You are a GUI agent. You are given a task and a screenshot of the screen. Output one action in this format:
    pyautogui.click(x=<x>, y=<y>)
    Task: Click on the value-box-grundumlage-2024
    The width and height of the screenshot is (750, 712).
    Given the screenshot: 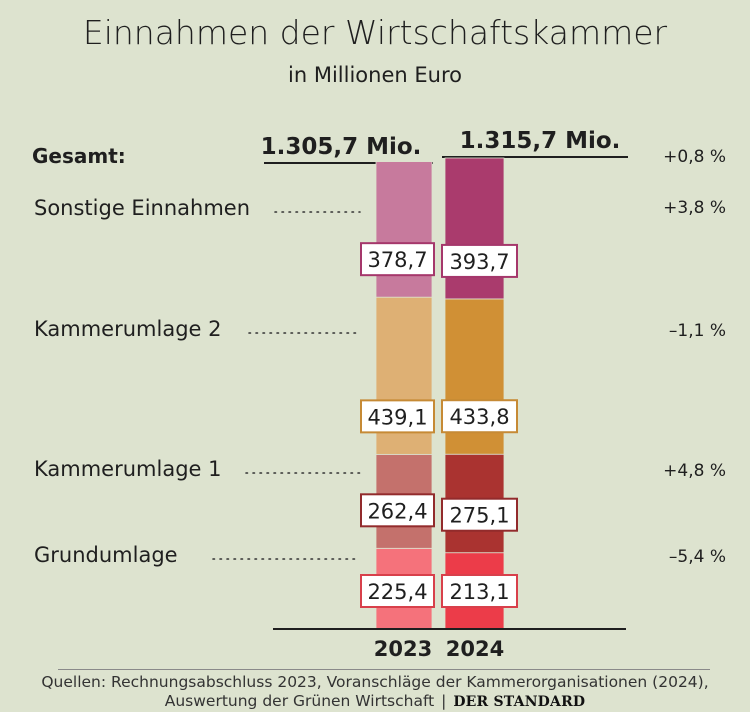 What is the action you would take?
    pyautogui.click(x=479, y=591)
    